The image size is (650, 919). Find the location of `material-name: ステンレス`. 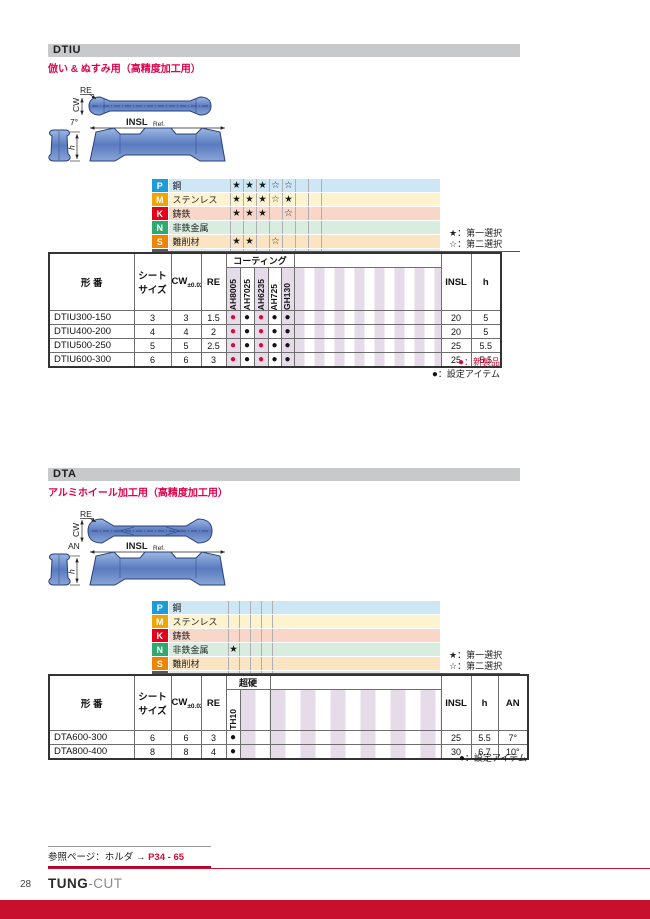

material-name: ステンレス is located at coordinates (198, 621).